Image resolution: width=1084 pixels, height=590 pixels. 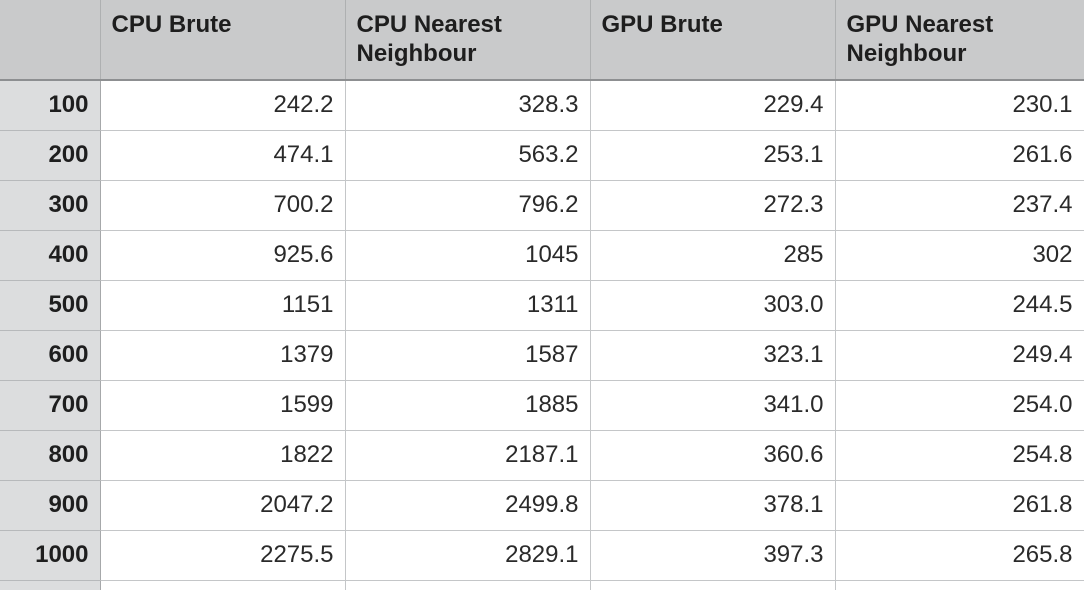 I want to click on row-header: 800, so click(x=50, y=455).